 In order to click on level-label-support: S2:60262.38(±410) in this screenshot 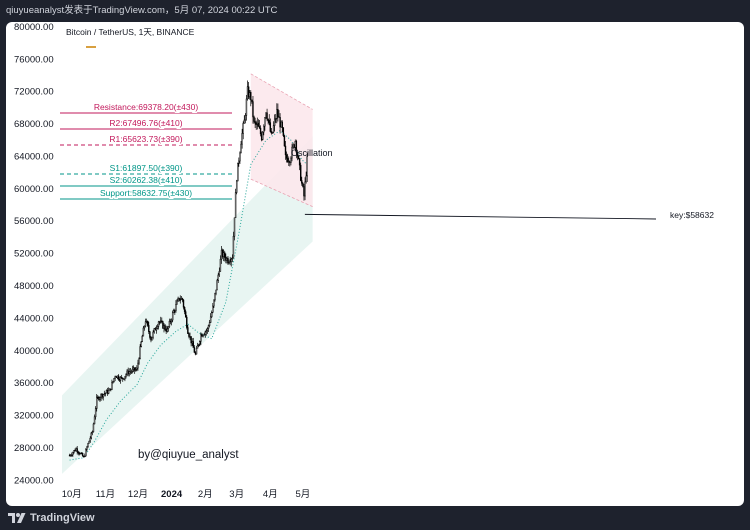, I will do `click(146, 180)`.